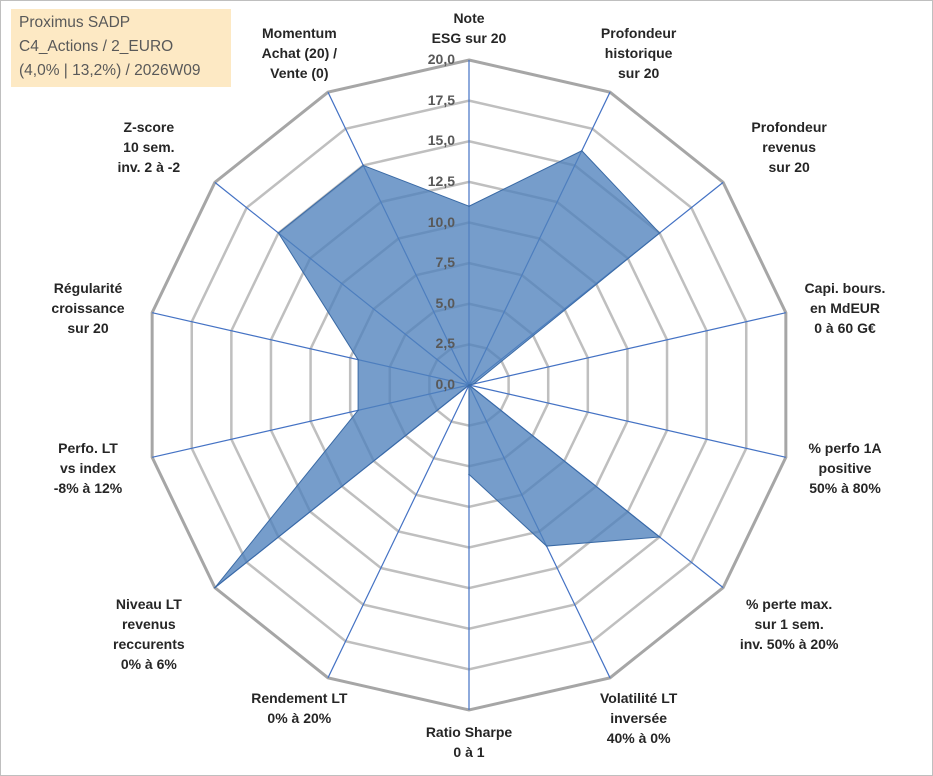 The height and width of the screenshot is (776, 933). Describe the element at coordinates (88, 448) in the screenshot. I see `axis-label-line: Perfo. LT` at that location.